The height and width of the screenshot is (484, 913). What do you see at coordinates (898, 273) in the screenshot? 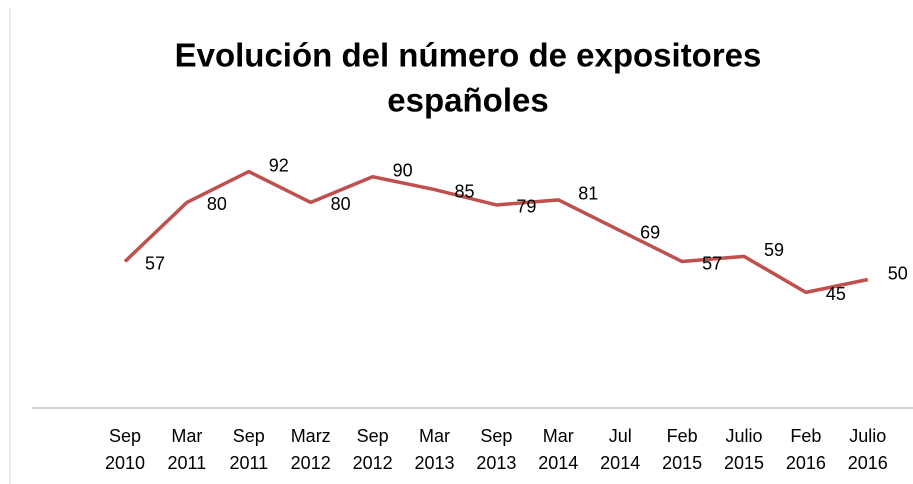
I see `data-label: 50` at bounding box center [898, 273].